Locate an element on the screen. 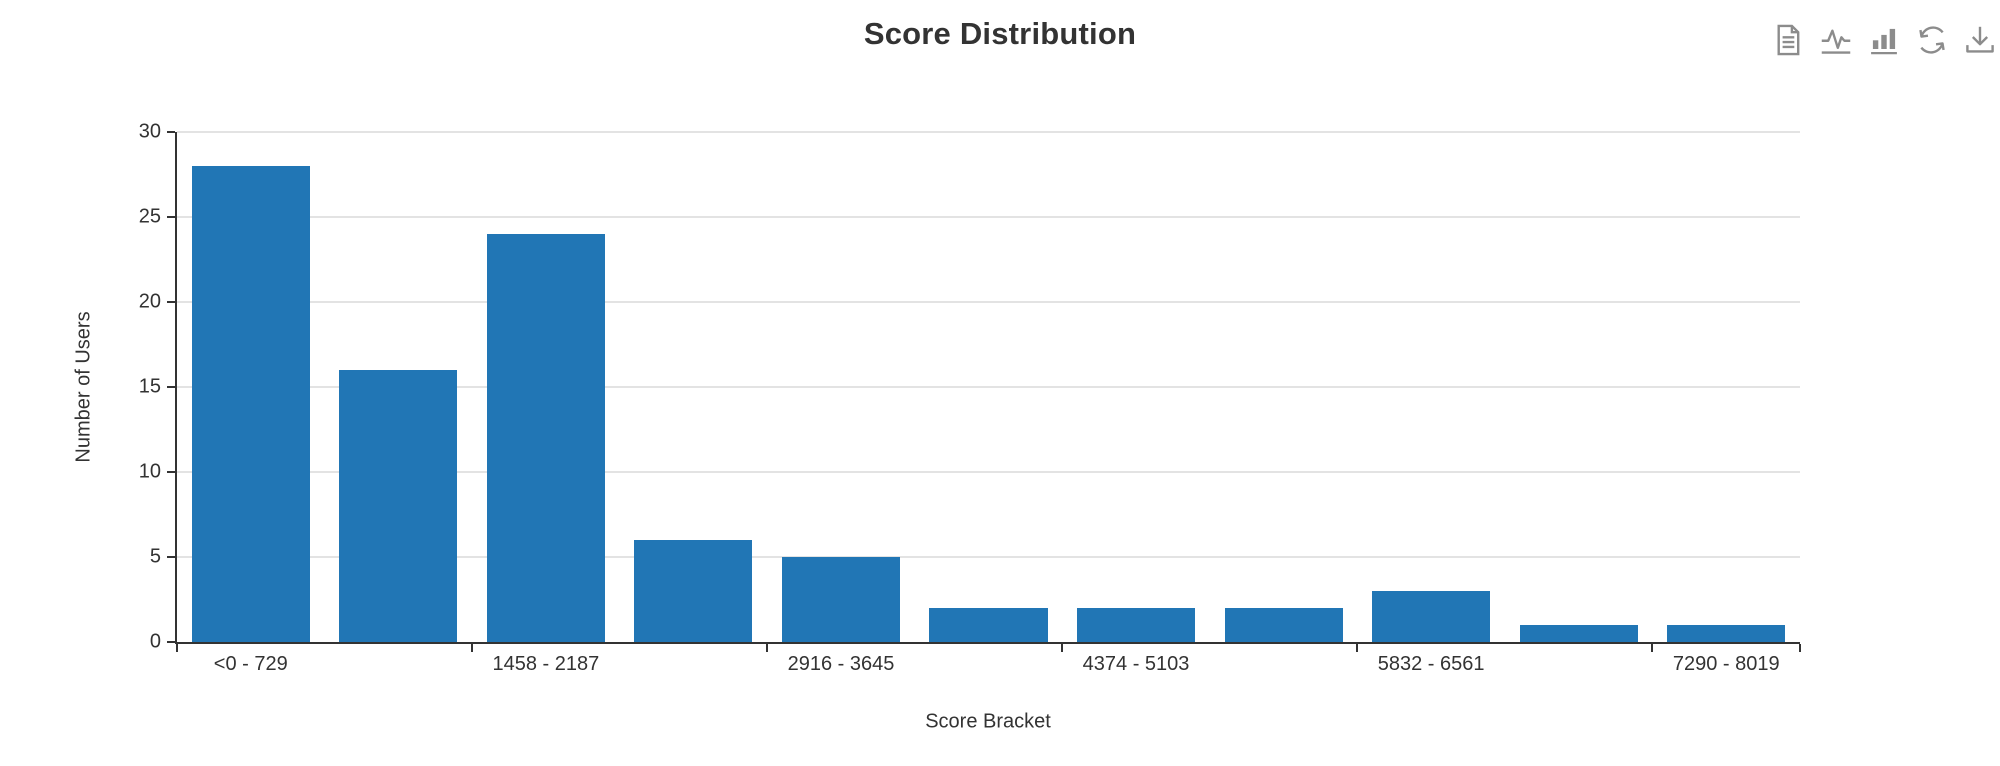 This screenshot has width=2000, height=766. data-view-icon is located at coordinates (1788, 40).